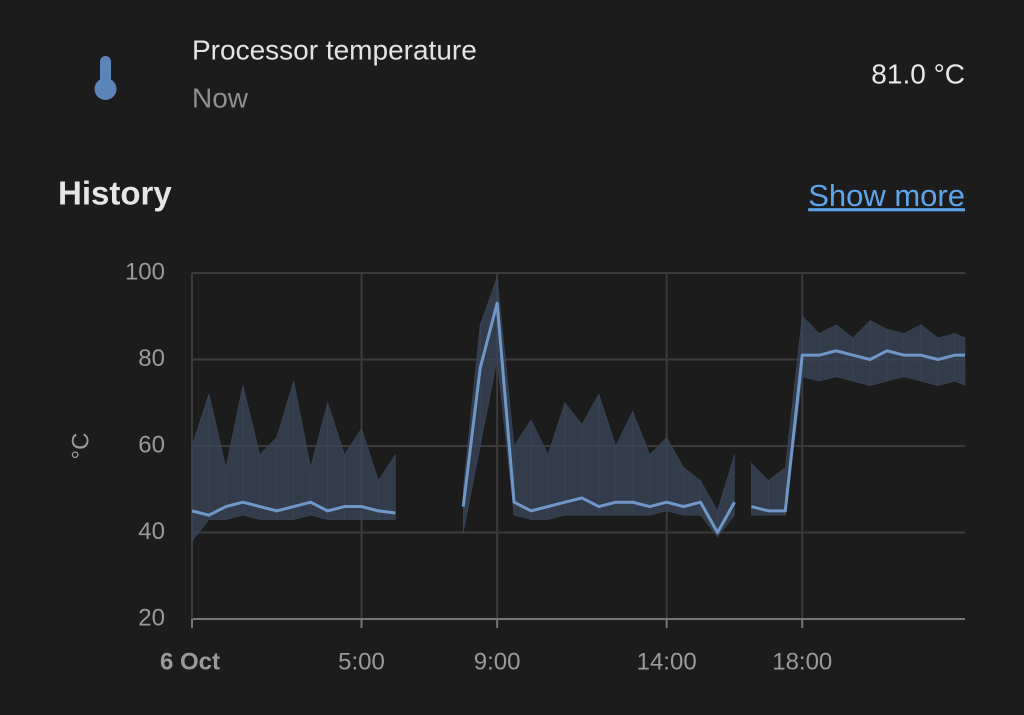  What do you see at coordinates (497, 661) in the screenshot?
I see `x-tick-label: 9:00` at bounding box center [497, 661].